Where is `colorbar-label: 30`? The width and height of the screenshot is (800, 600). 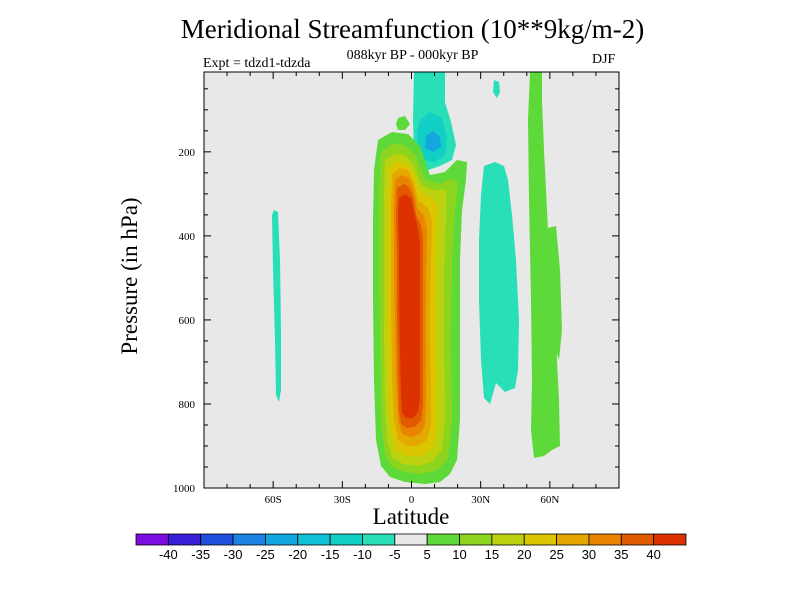 colorbar-label: 30 is located at coordinates (589, 554).